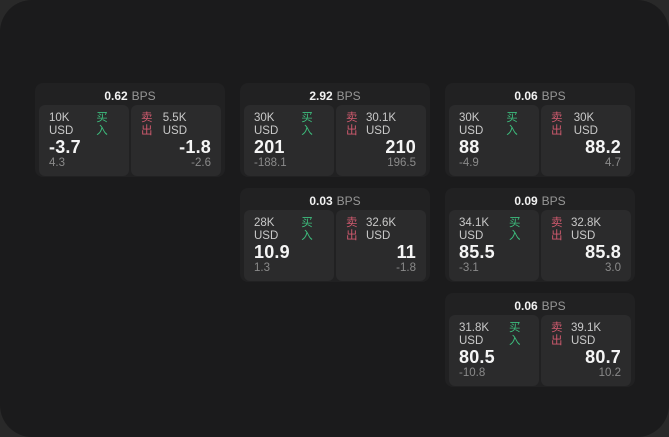 Image resolution: width=669 pixels, height=437 pixels. What do you see at coordinates (469, 147) in the screenshot?
I see `buy-price: 88` at bounding box center [469, 147].